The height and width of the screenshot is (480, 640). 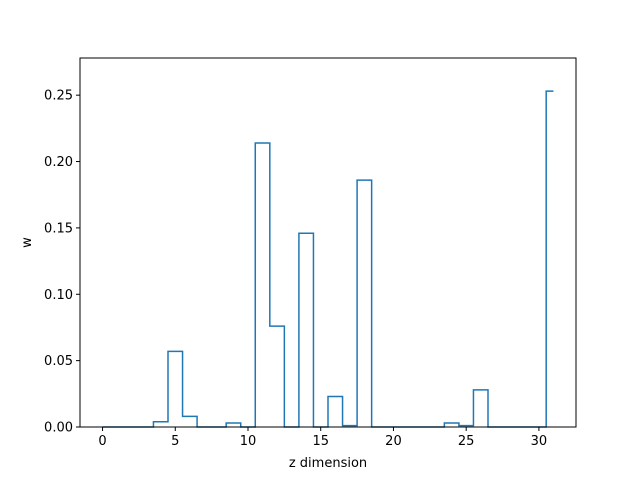 What do you see at coordinates (175, 441) in the screenshot?
I see `x-tick-label: 5` at bounding box center [175, 441].